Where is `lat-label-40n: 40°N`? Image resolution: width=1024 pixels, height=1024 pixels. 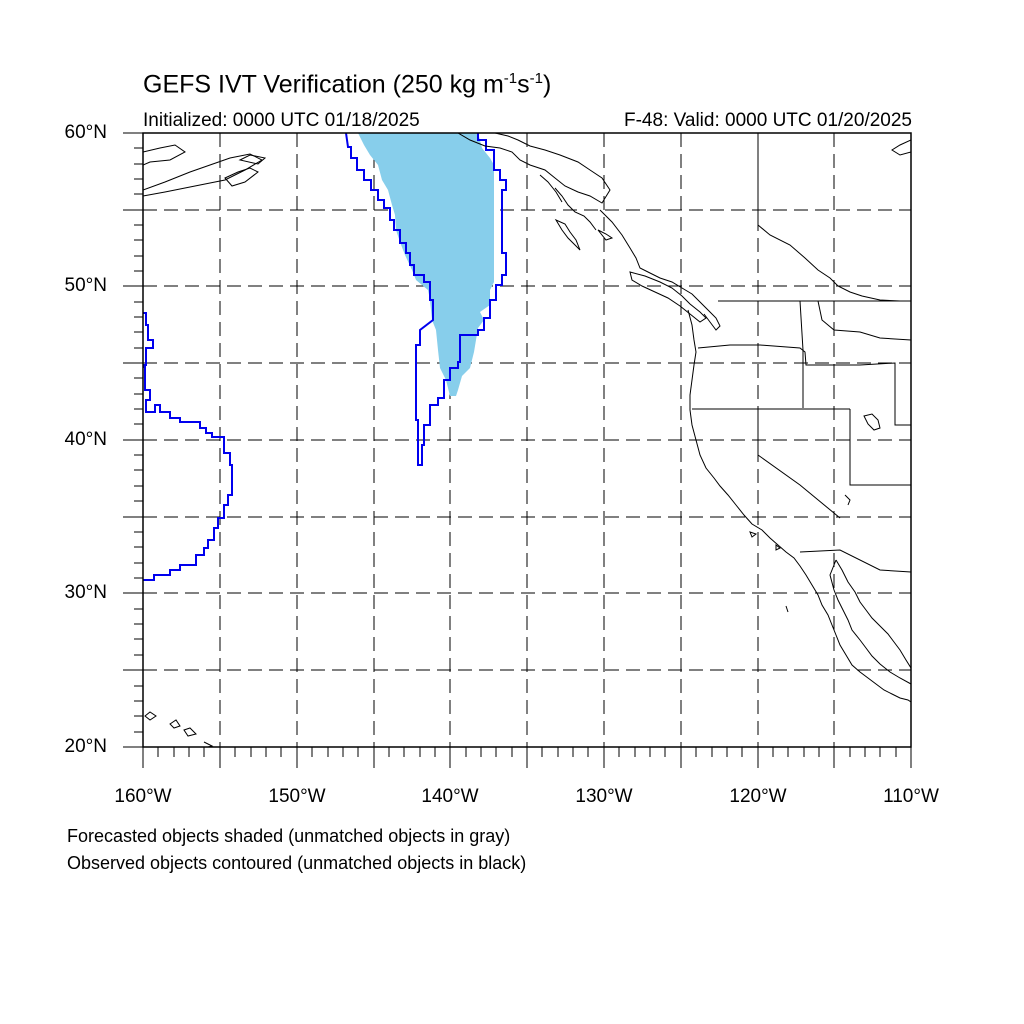 lat-label-40n: 40°N is located at coordinates (85, 439).